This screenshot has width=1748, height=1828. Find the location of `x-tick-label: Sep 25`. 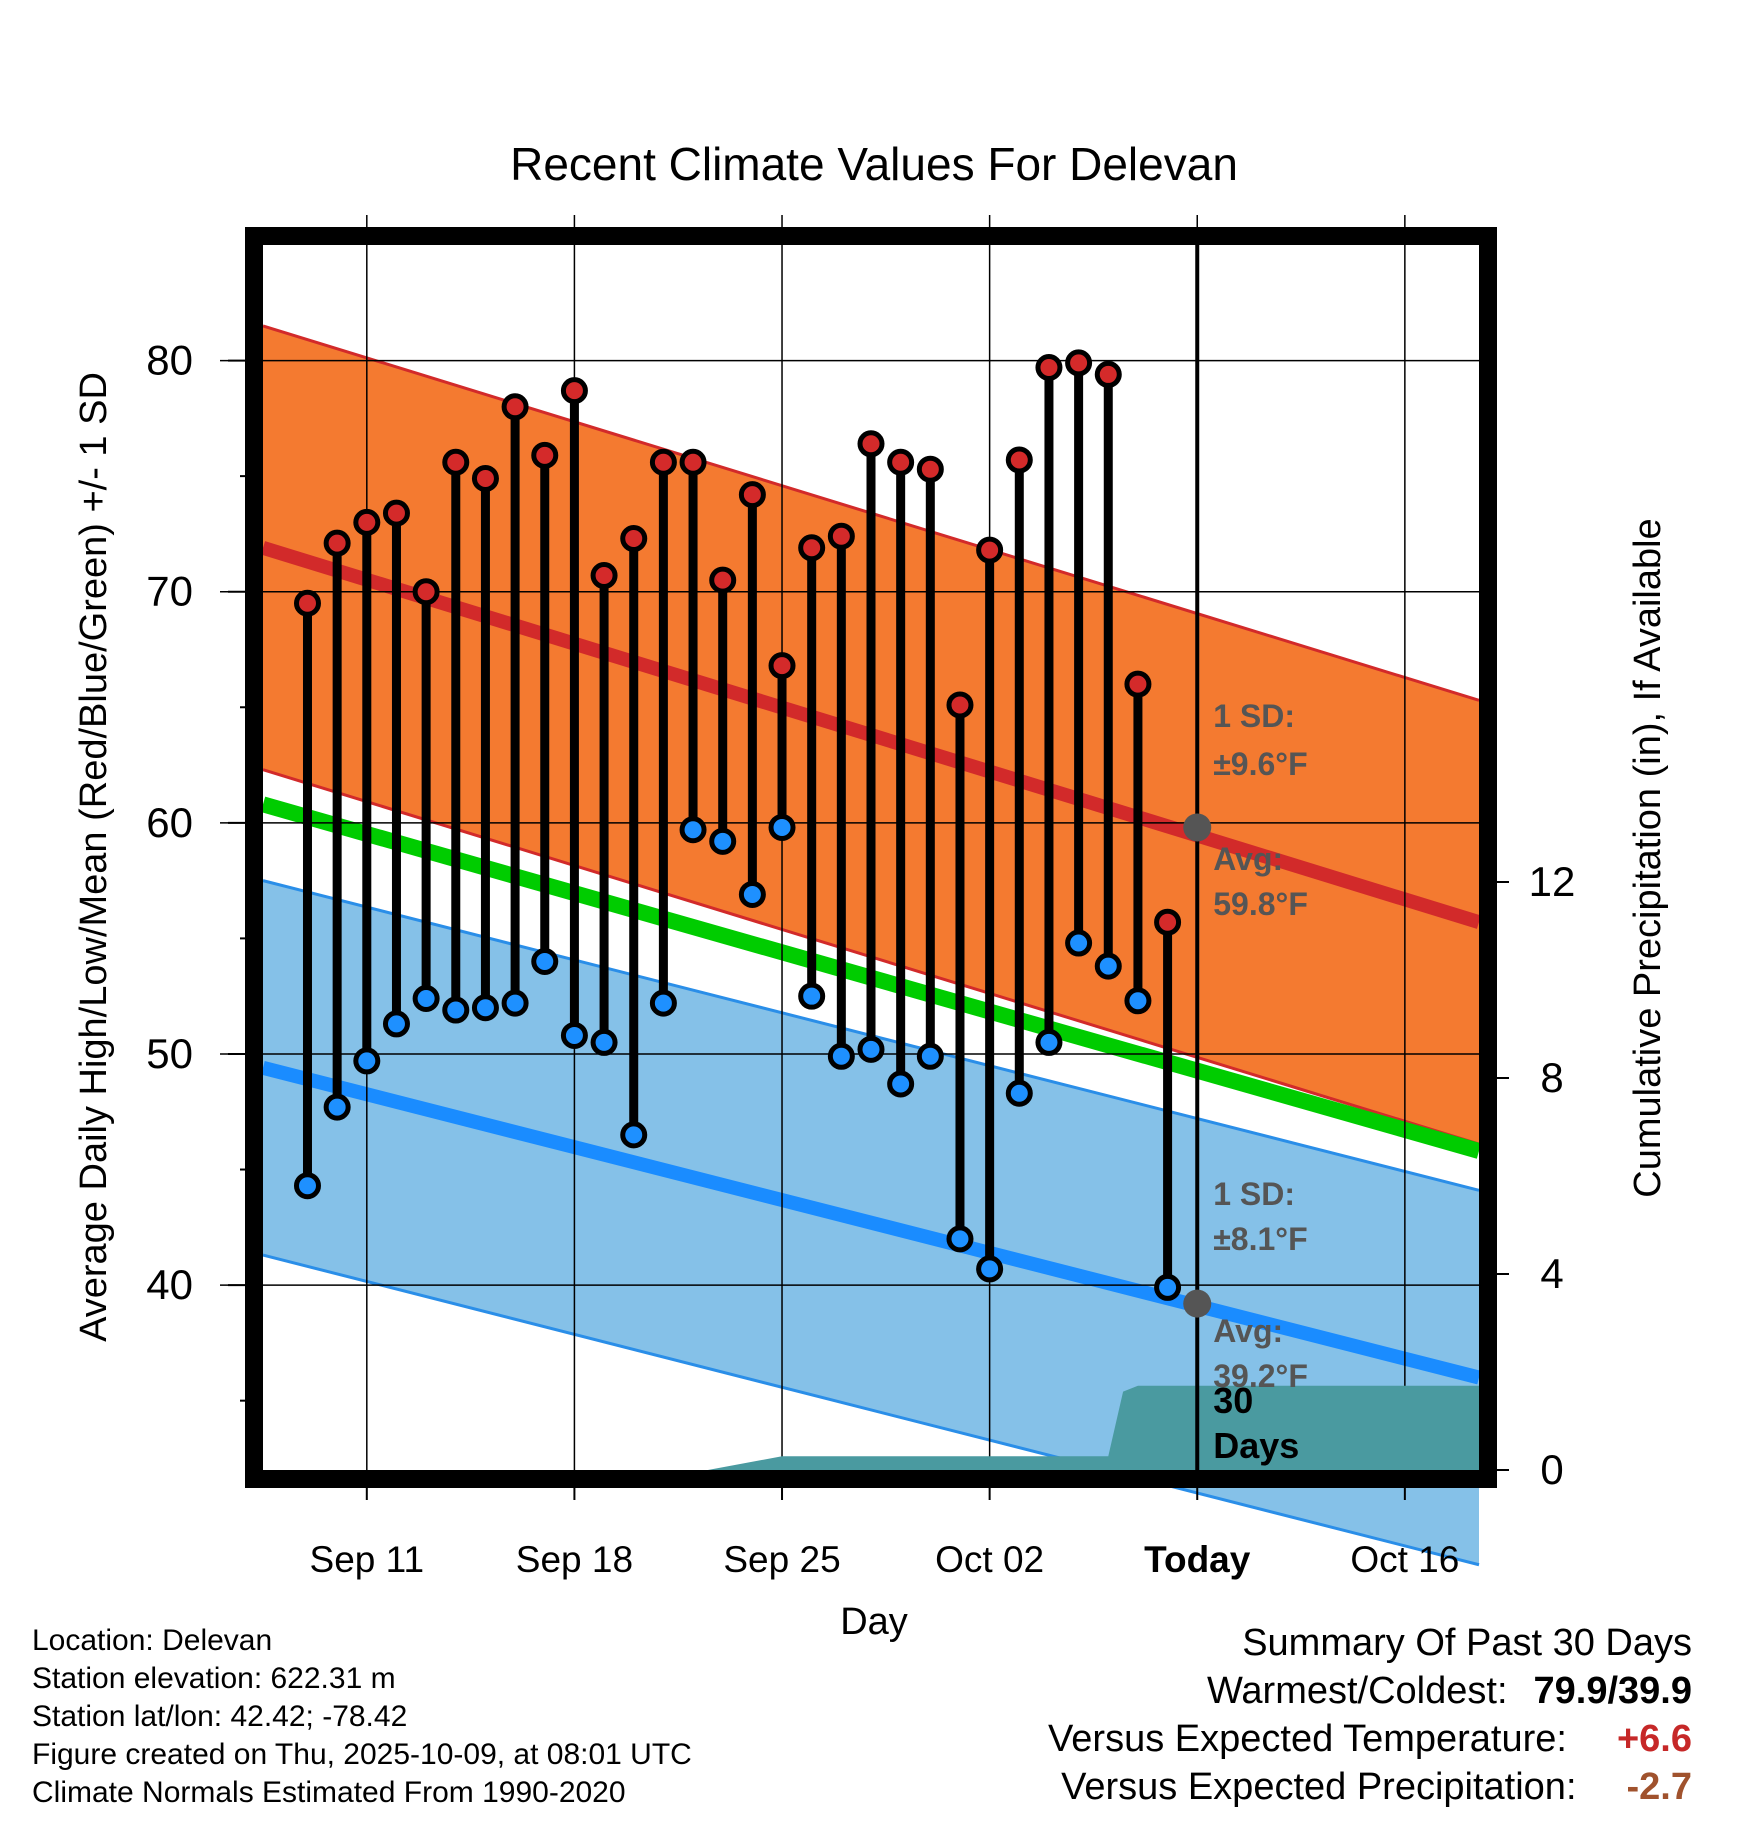

x-tick-label: Sep 25 is located at coordinates (781, 1559).